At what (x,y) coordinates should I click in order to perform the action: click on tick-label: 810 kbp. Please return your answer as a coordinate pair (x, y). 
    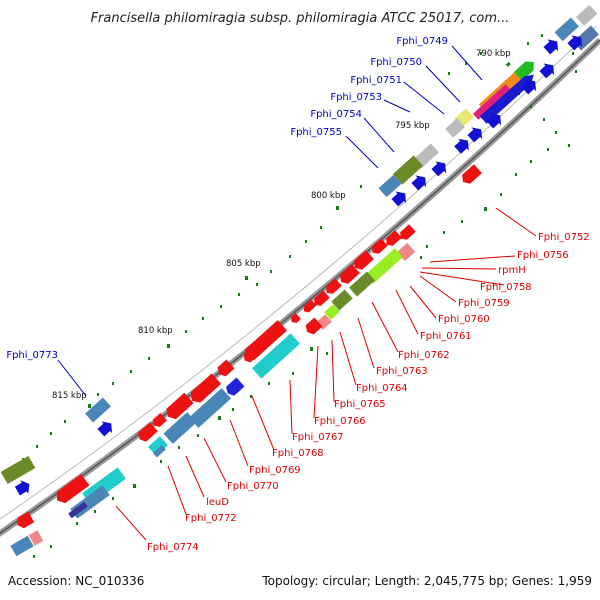
    Looking at the image, I should click on (155, 331).